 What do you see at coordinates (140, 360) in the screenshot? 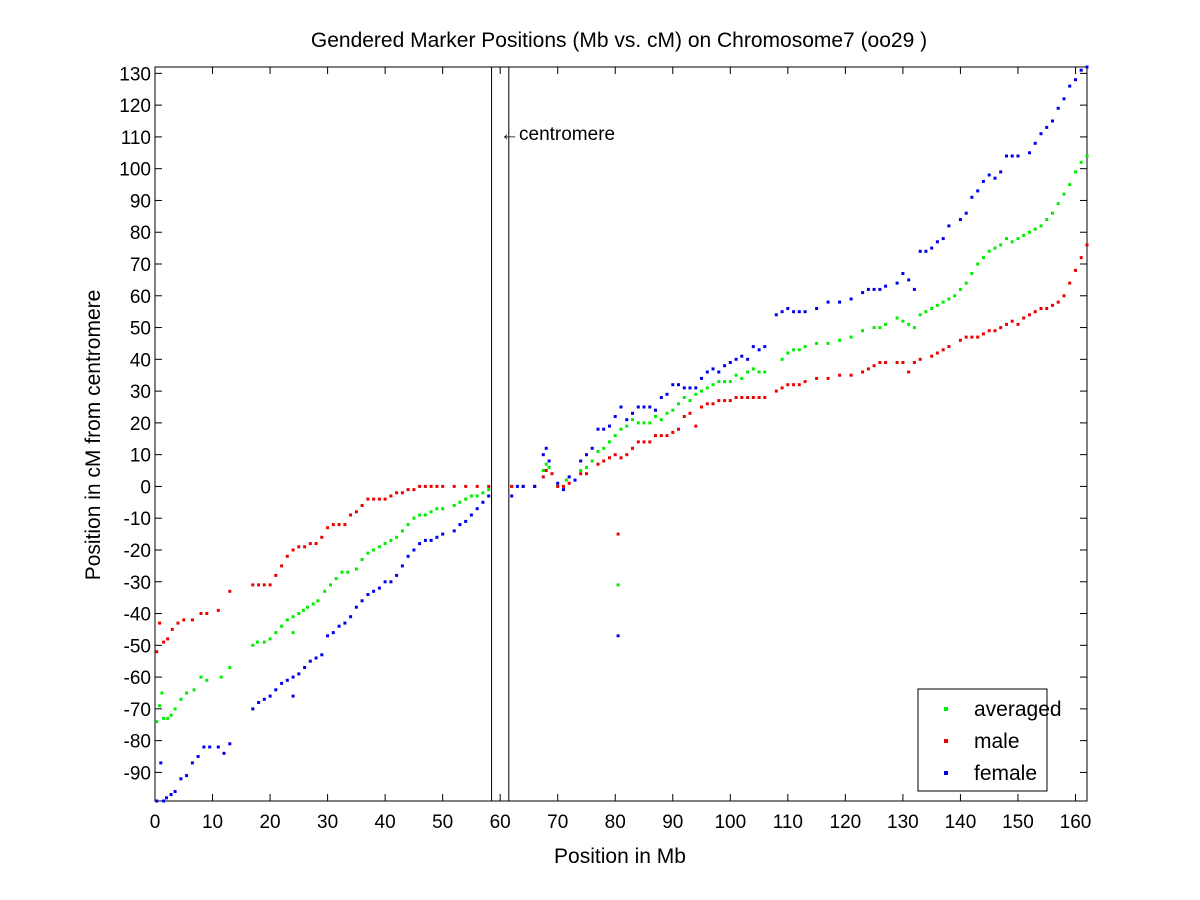
I see `y-tick-label: 40` at bounding box center [140, 360].